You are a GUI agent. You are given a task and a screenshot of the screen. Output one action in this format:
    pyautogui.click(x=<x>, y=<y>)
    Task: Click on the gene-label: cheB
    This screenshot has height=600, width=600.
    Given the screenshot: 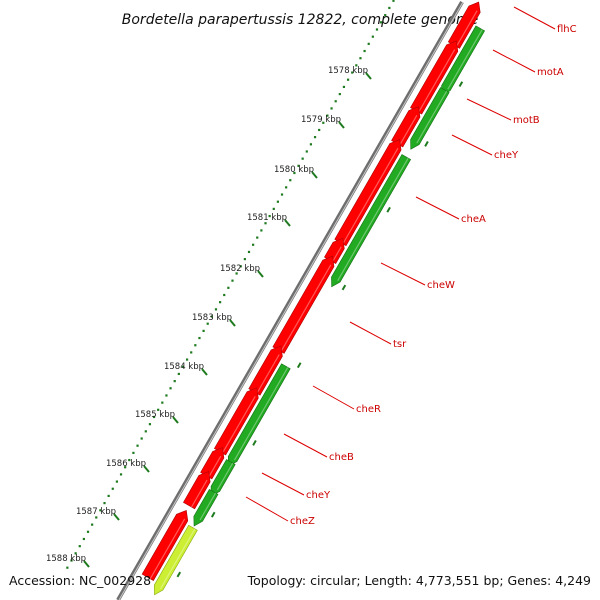 What is the action you would take?
    pyautogui.click(x=341, y=457)
    